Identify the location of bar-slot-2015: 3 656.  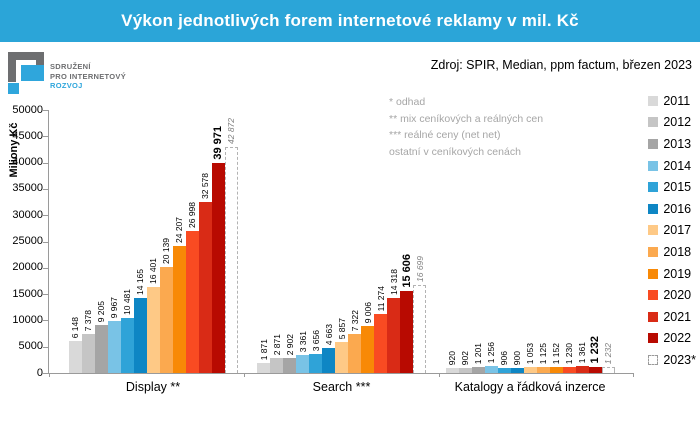
(315, 241).